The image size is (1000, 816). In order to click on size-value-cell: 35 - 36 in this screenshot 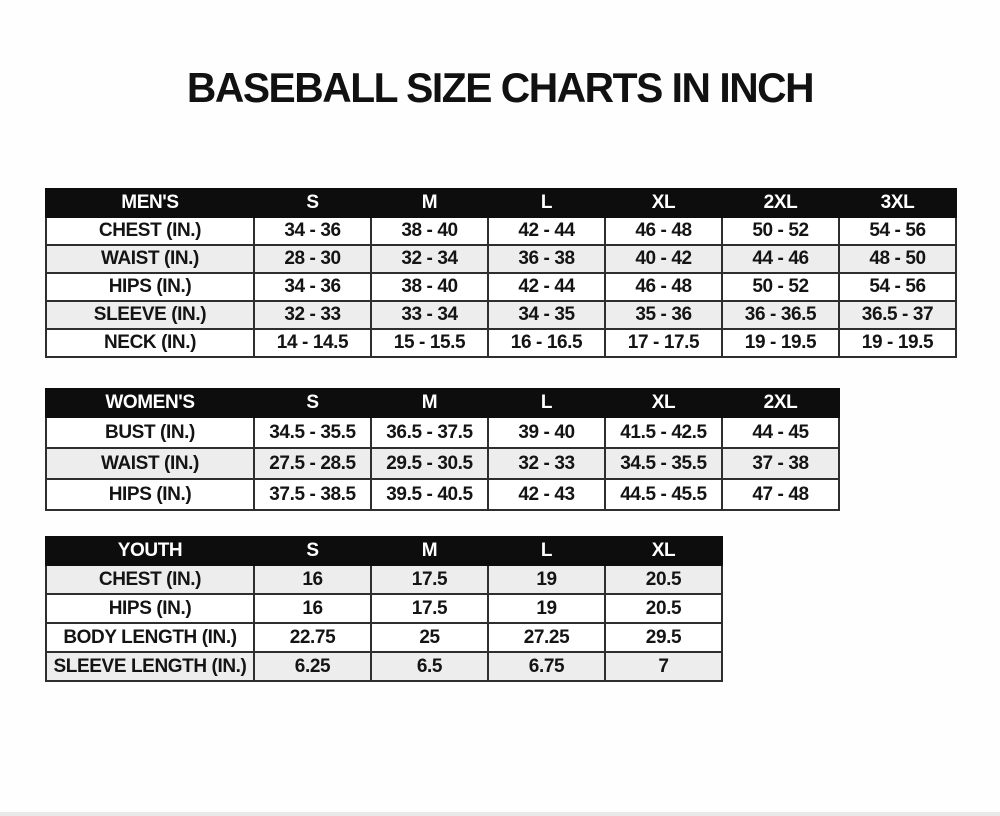, I will do `click(663, 315)`.